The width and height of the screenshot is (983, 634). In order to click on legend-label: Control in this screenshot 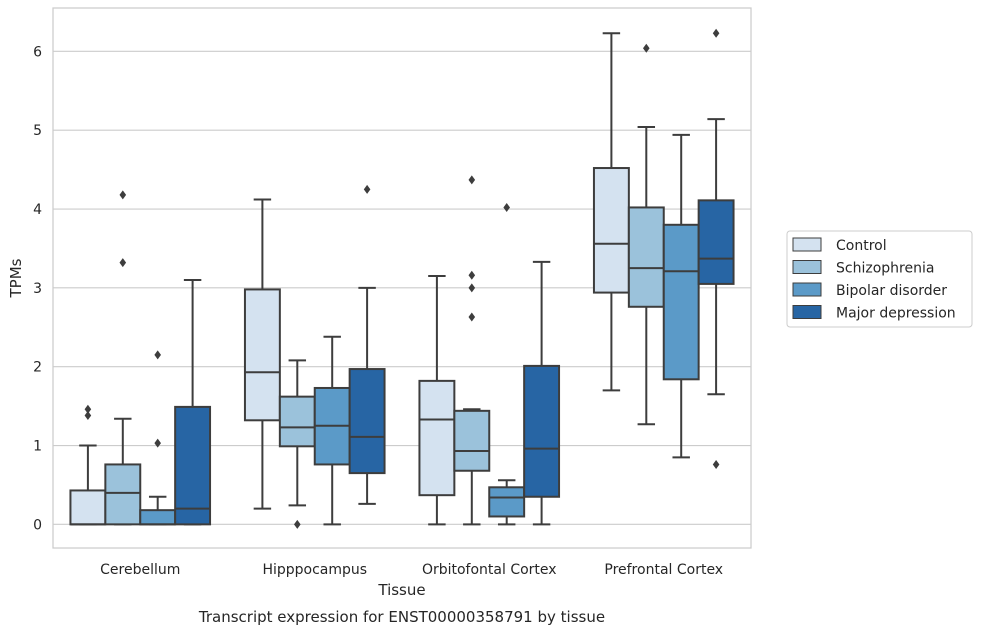, I will do `click(861, 246)`.